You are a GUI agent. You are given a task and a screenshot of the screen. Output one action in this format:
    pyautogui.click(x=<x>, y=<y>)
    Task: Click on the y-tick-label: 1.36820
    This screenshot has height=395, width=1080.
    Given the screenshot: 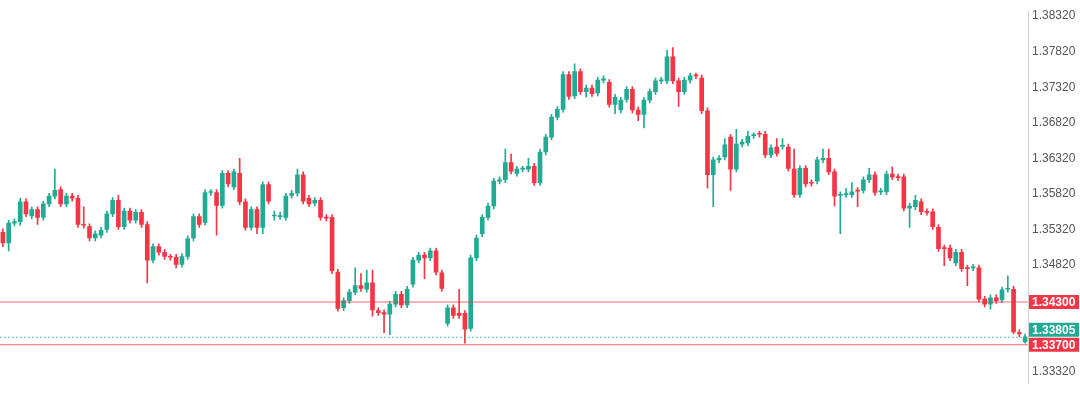 What is the action you would take?
    pyautogui.click(x=1054, y=122)
    